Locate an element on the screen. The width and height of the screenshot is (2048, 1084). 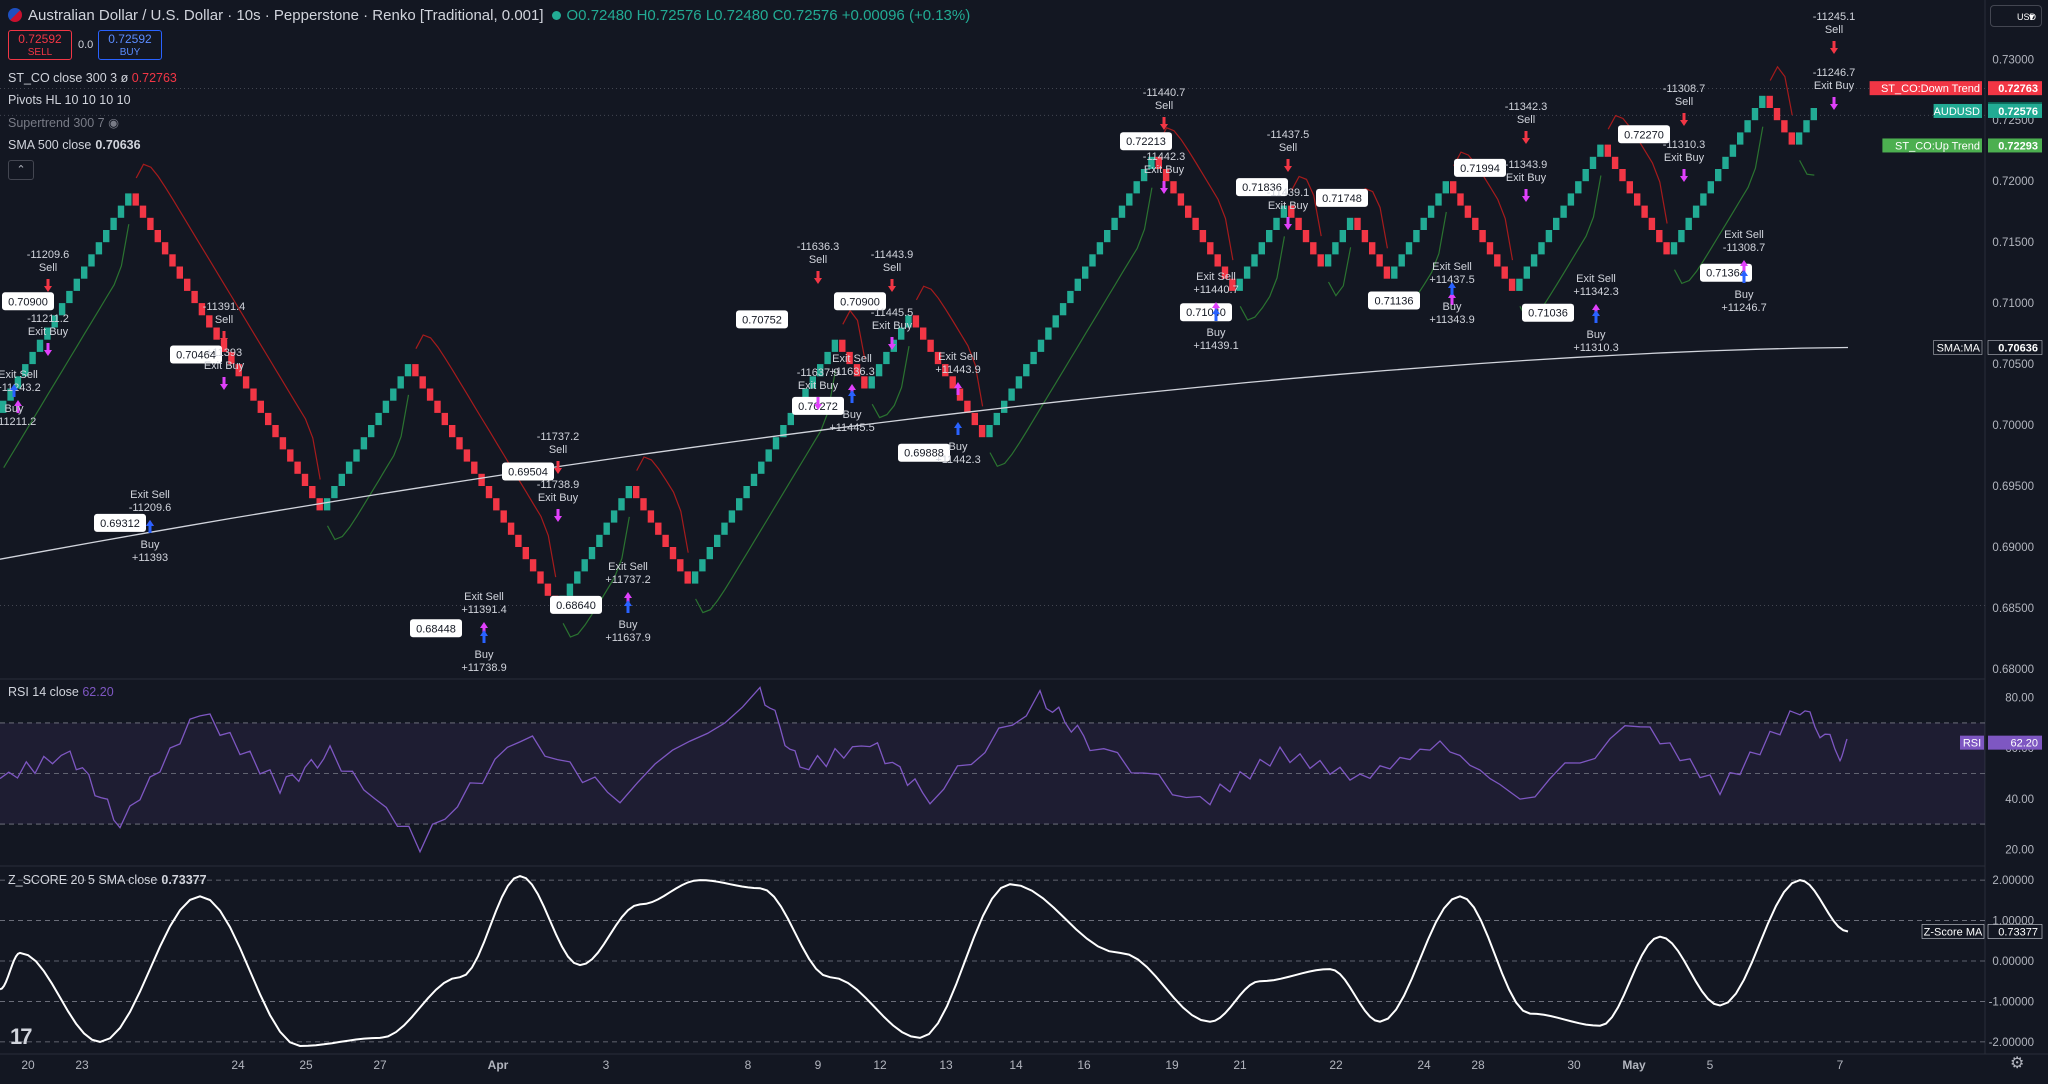
chevron-down-icon: ▼ is located at coordinates (2031, 17).